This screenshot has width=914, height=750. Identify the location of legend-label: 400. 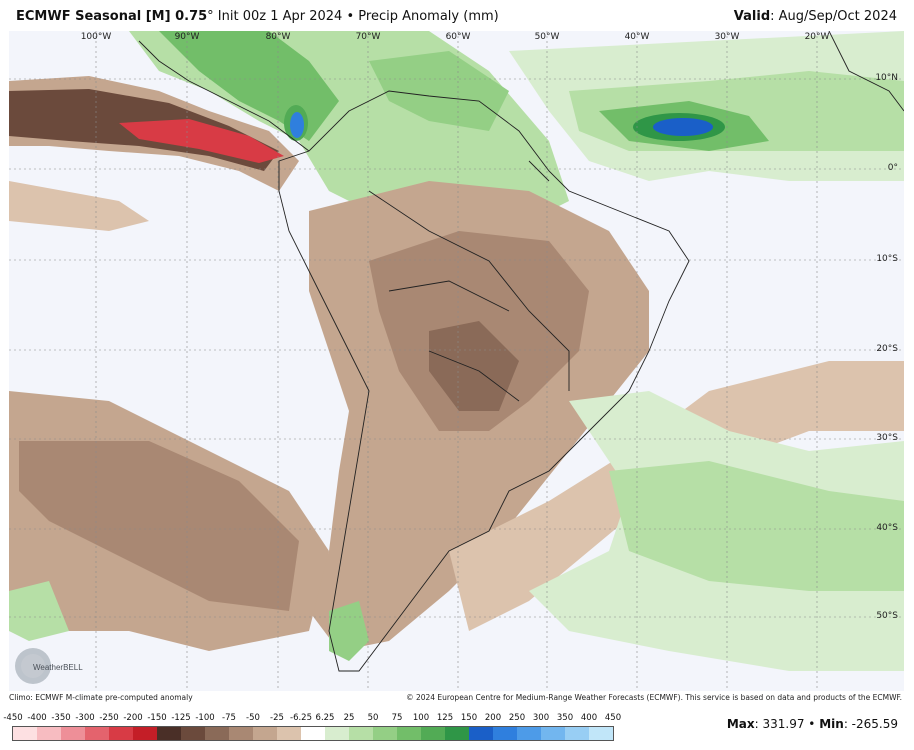
(589, 718).